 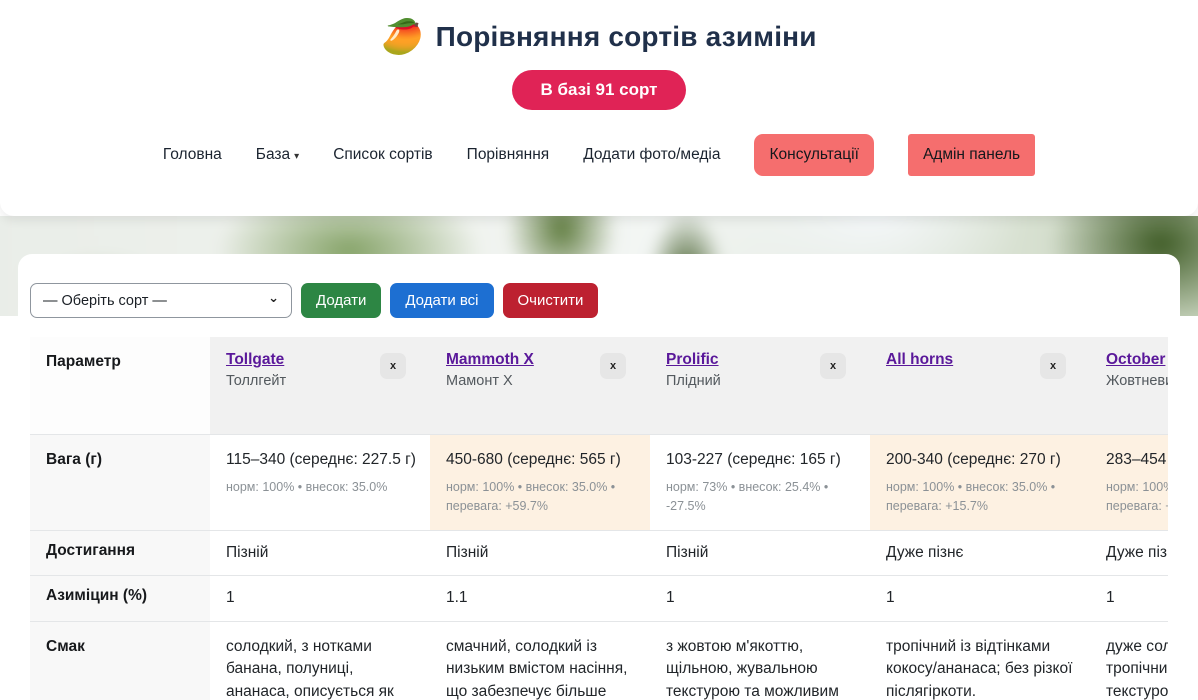 What do you see at coordinates (693, 381) in the screenshot?
I see `variety-subtitle: Плідний` at bounding box center [693, 381].